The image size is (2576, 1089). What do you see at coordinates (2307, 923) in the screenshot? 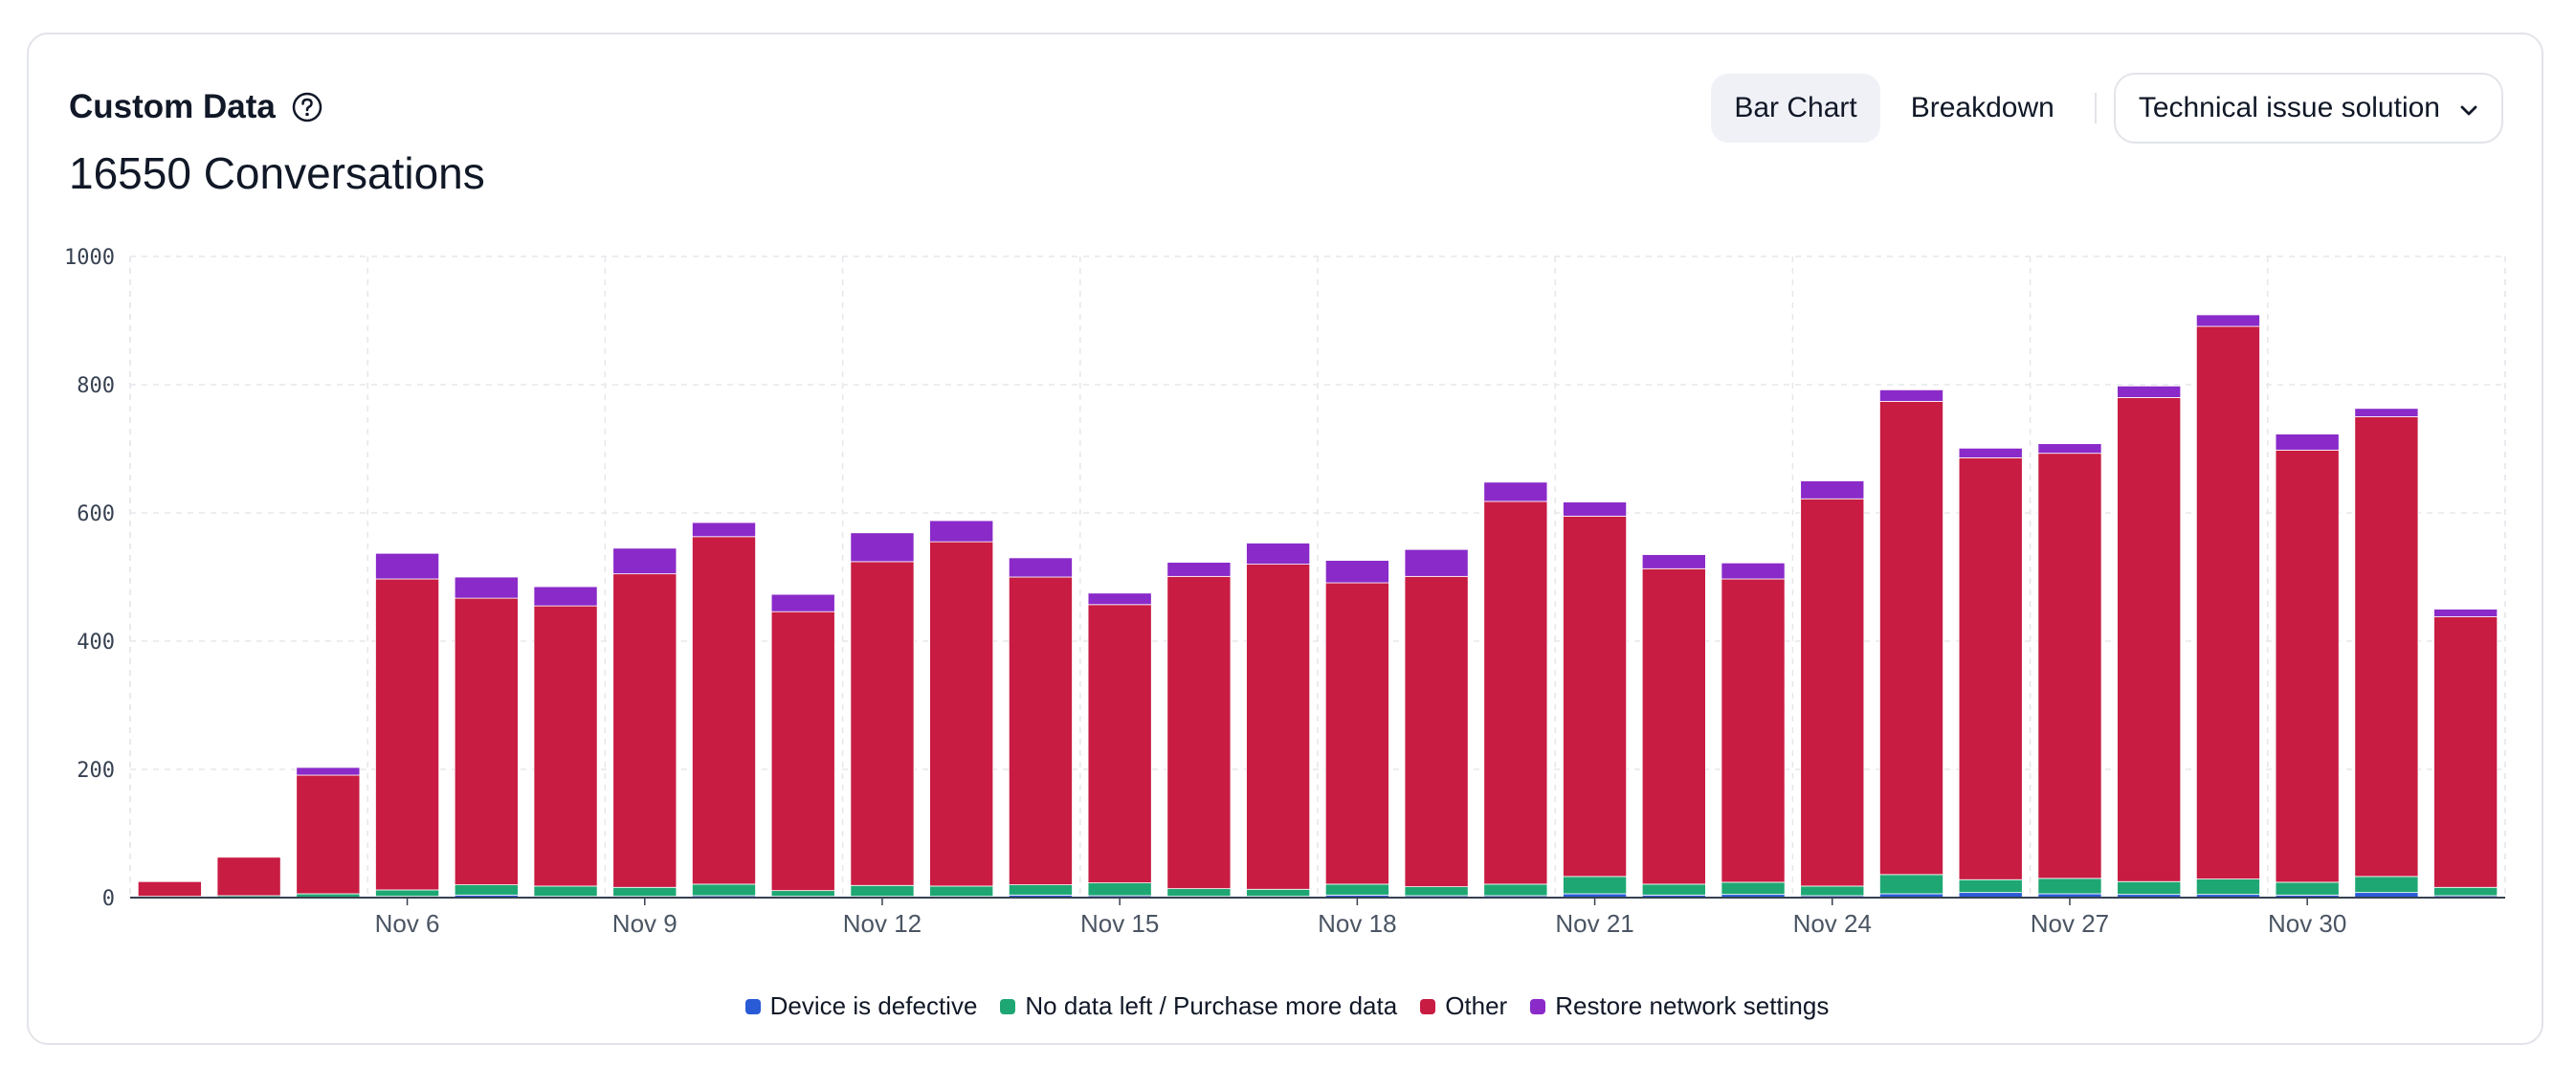
I see `x-tick-label: Nov 30` at bounding box center [2307, 923].